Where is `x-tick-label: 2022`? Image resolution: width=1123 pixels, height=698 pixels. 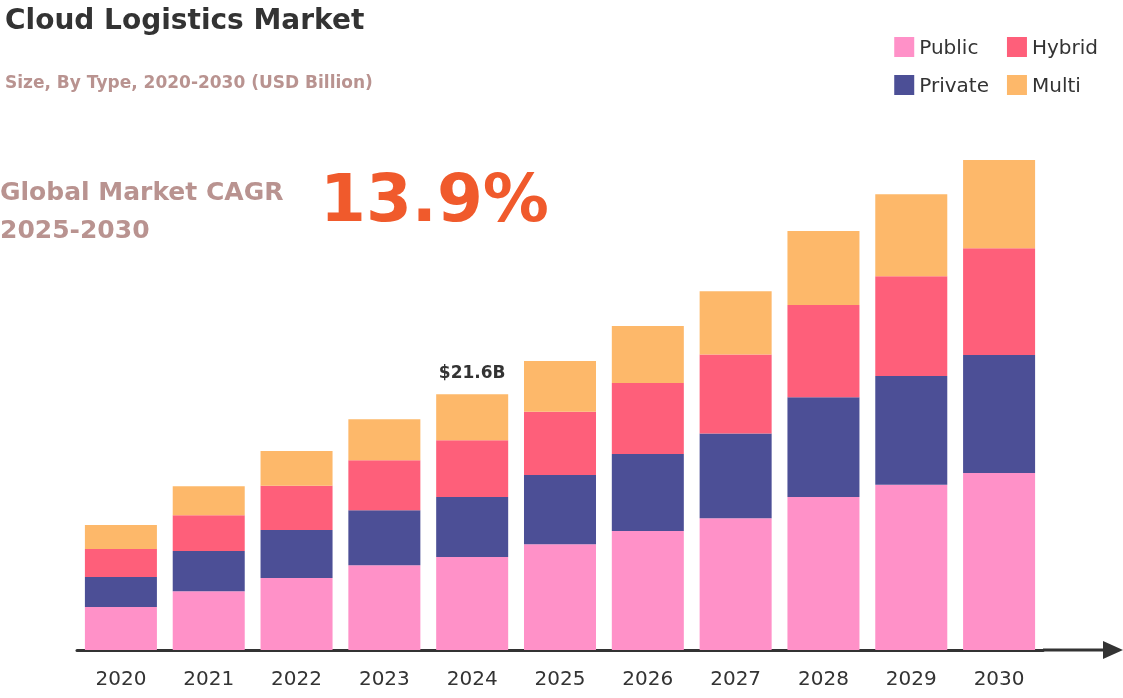 x-tick-label: 2022 is located at coordinates (296, 678).